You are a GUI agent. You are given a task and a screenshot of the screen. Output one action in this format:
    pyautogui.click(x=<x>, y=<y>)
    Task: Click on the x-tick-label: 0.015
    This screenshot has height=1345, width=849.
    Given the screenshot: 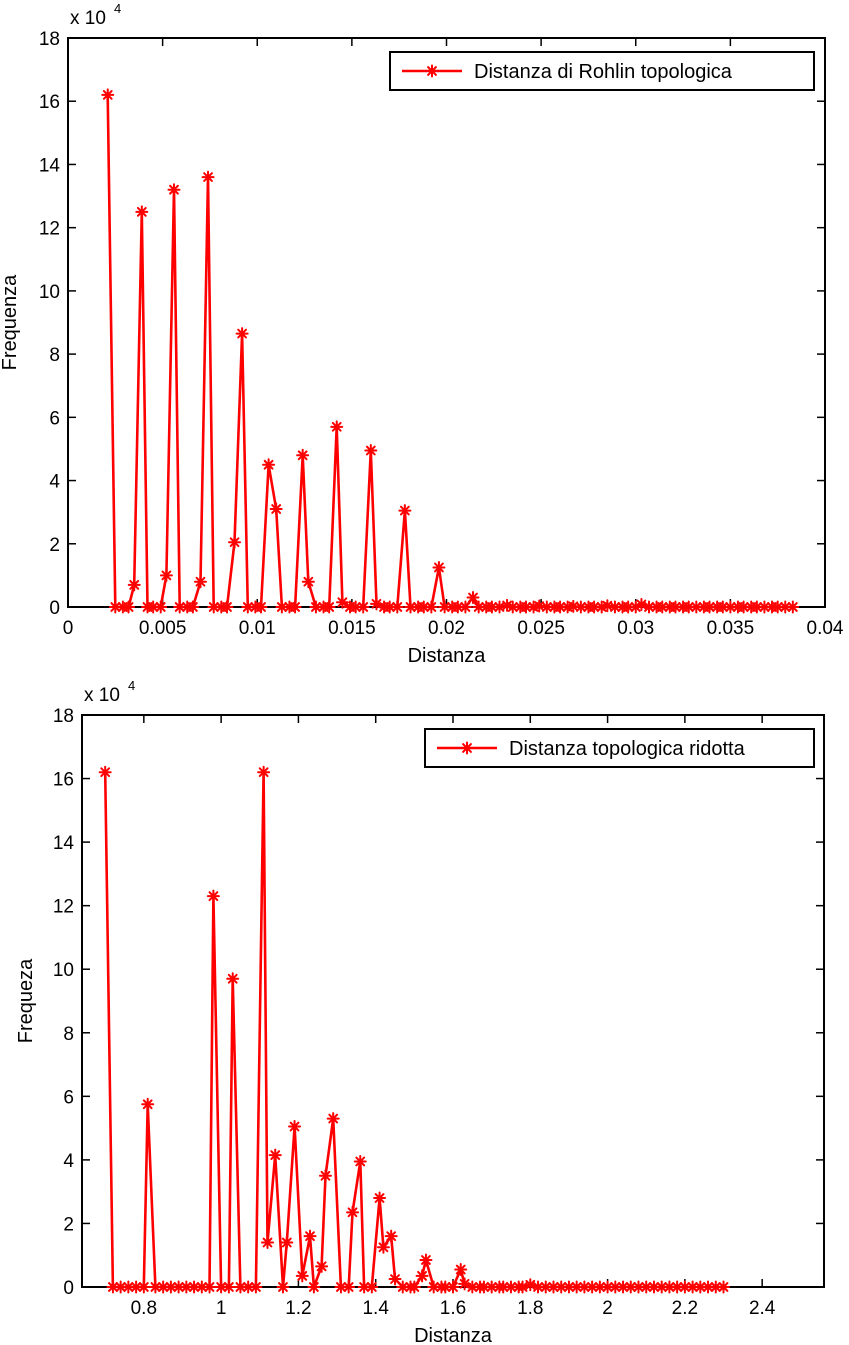 What is the action you would take?
    pyautogui.click(x=352, y=628)
    